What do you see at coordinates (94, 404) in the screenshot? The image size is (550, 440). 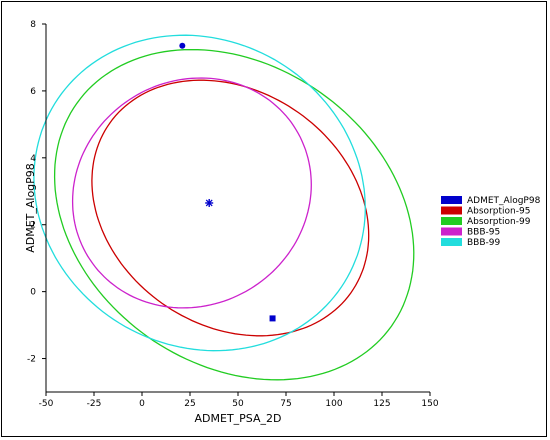 I see `x-tick-label: -25` at bounding box center [94, 404].